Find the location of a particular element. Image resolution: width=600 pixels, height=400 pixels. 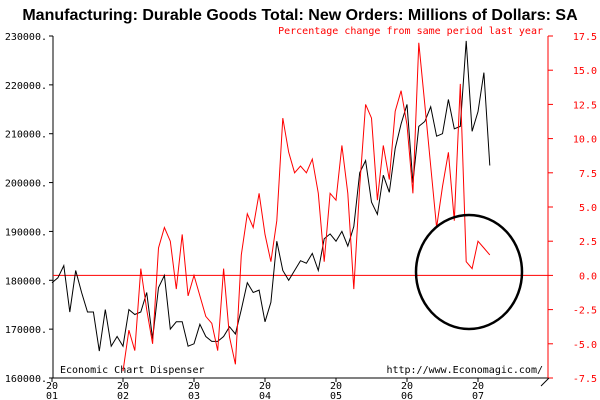

right-tick-label: -7.5 is located at coordinates (585, 379).